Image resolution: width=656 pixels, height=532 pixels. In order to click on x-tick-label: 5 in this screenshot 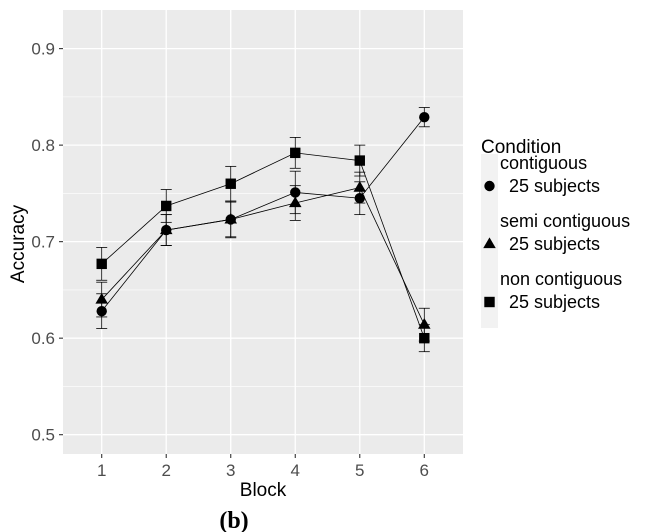, I will do `click(359, 470)`.